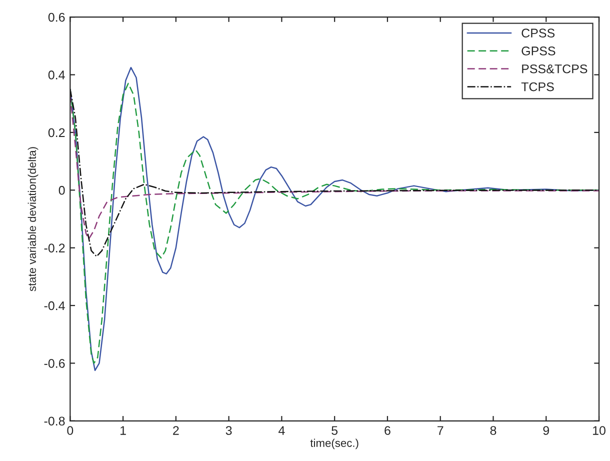  Describe the element at coordinates (54, 421) in the screenshot. I see `y-tick-label: -0.8` at that location.